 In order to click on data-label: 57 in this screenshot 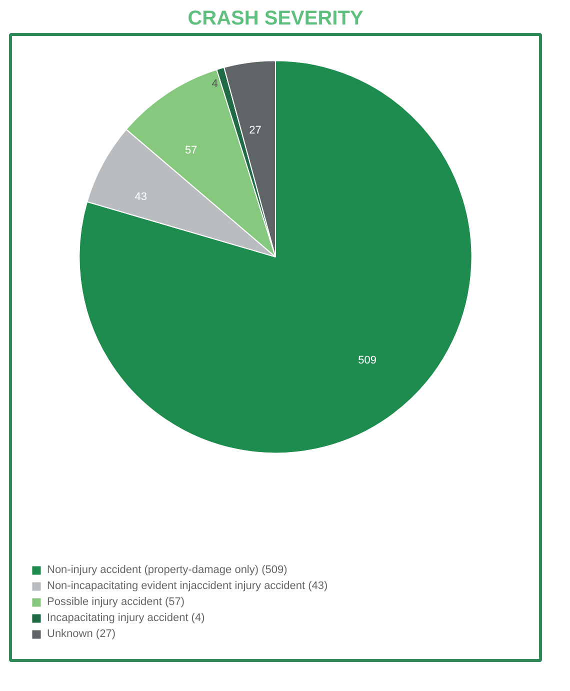, I will do `click(191, 150)`.